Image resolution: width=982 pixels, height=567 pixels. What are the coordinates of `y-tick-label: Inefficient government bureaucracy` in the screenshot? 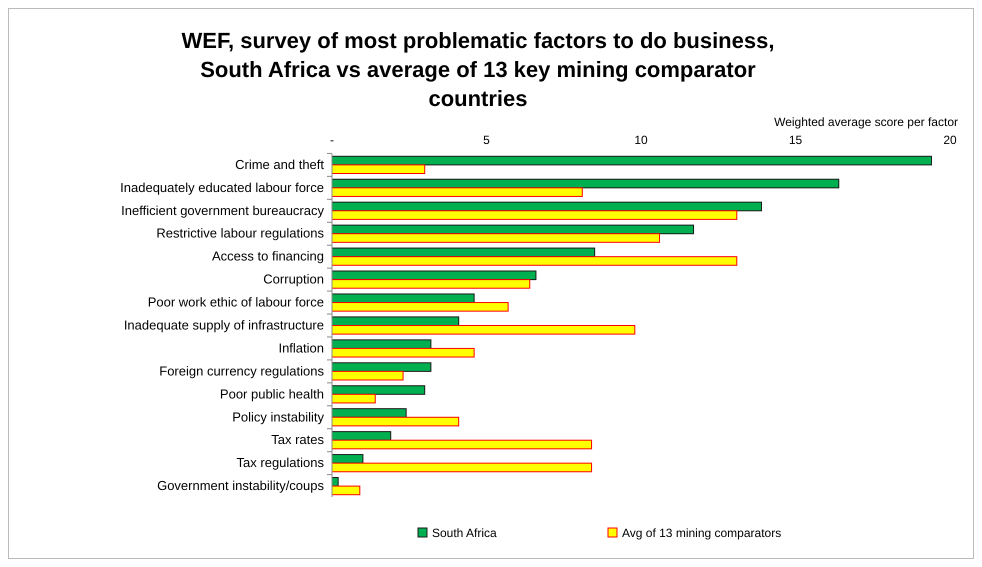 It's located at (222, 210).